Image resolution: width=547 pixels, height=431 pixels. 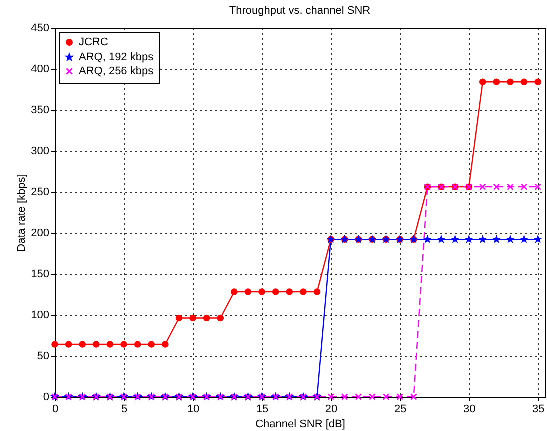 What do you see at coordinates (538, 410) in the screenshot?
I see `x-tick-label: 35` at bounding box center [538, 410].